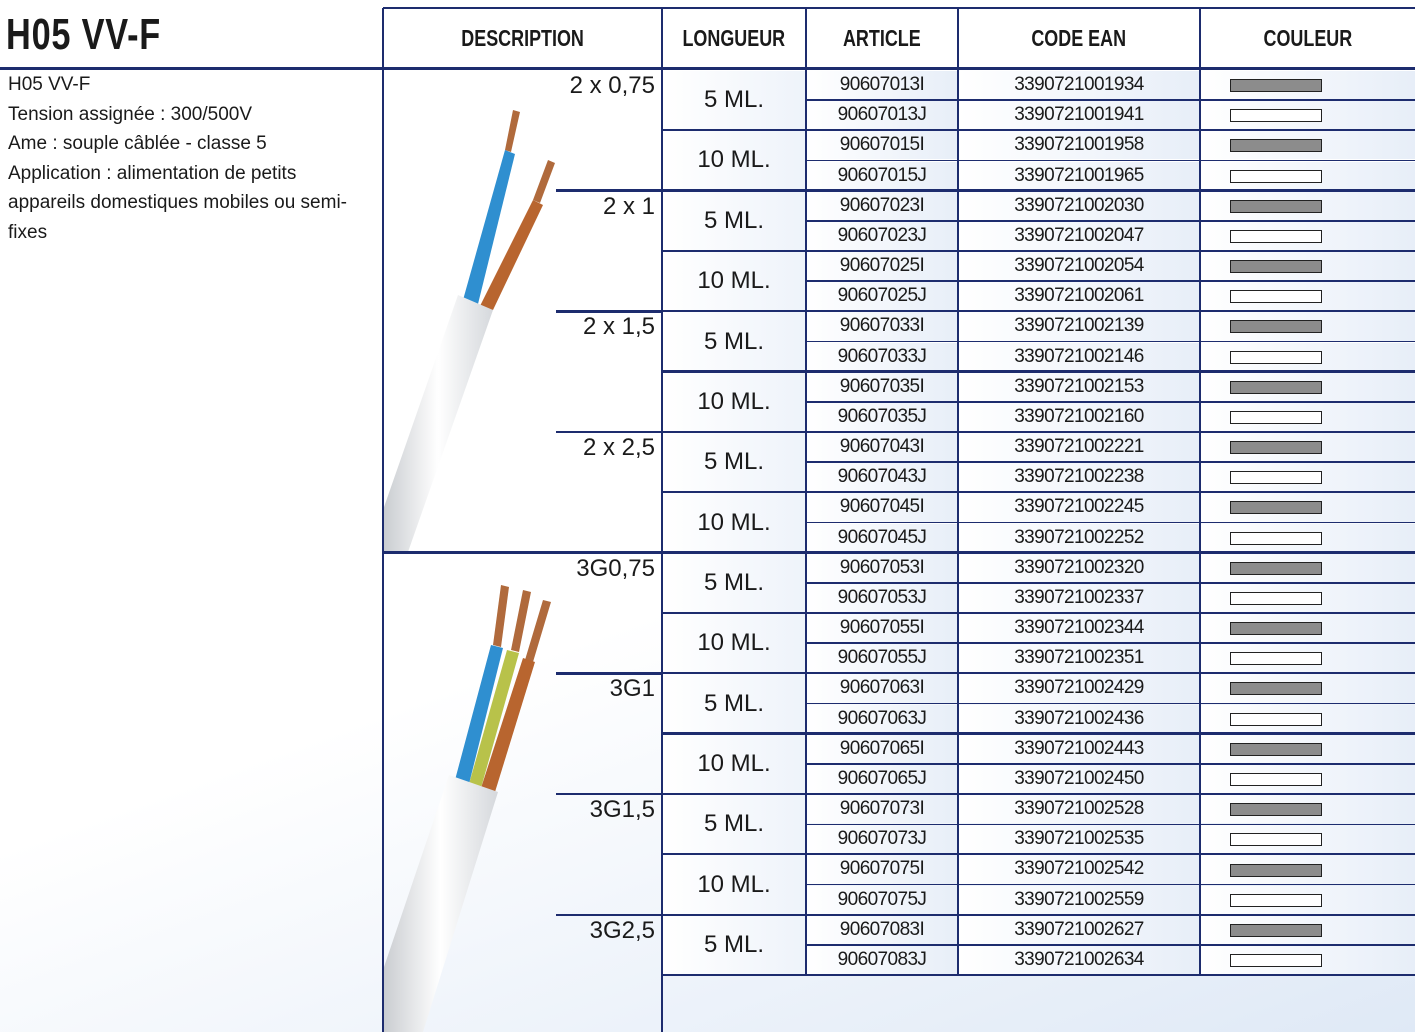 Image resolution: width=1415 pixels, height=1032 pixels. What do you see at coordinates (882, 326) in the screenshot?
I see `article: 90607033I` at bounding box center [882, 326].